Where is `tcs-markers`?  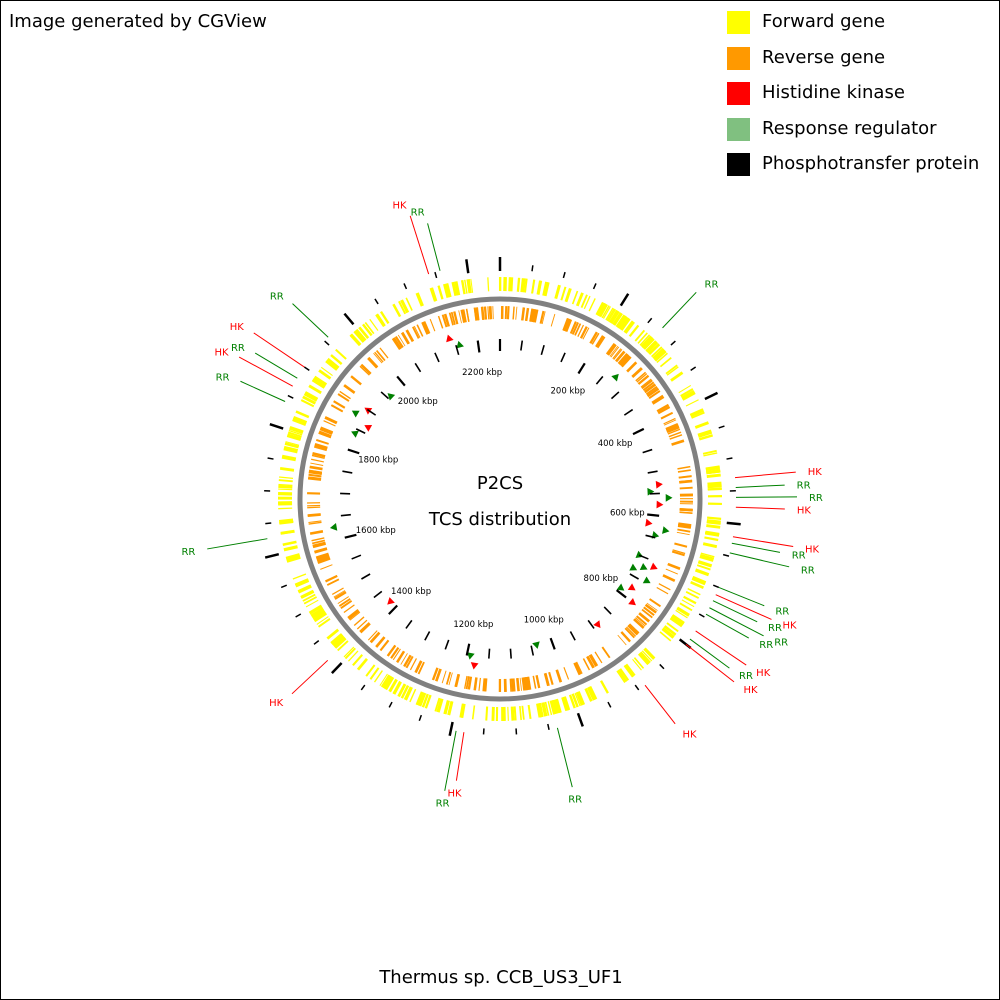 tcs-markers is located at coordinates (501, 502).